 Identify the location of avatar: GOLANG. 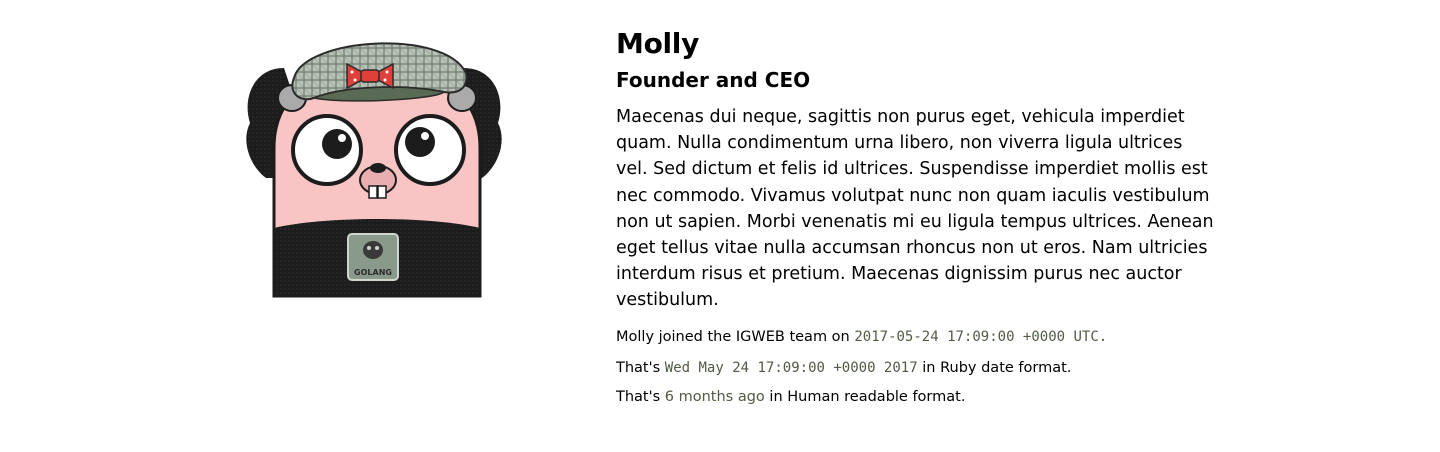
(377, 163).